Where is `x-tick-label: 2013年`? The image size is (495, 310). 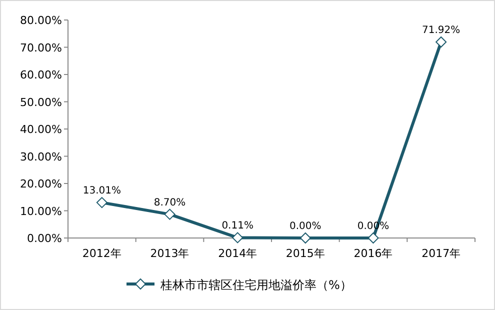 x-tick-label: 2013年 is located at coordinates (170, 253).